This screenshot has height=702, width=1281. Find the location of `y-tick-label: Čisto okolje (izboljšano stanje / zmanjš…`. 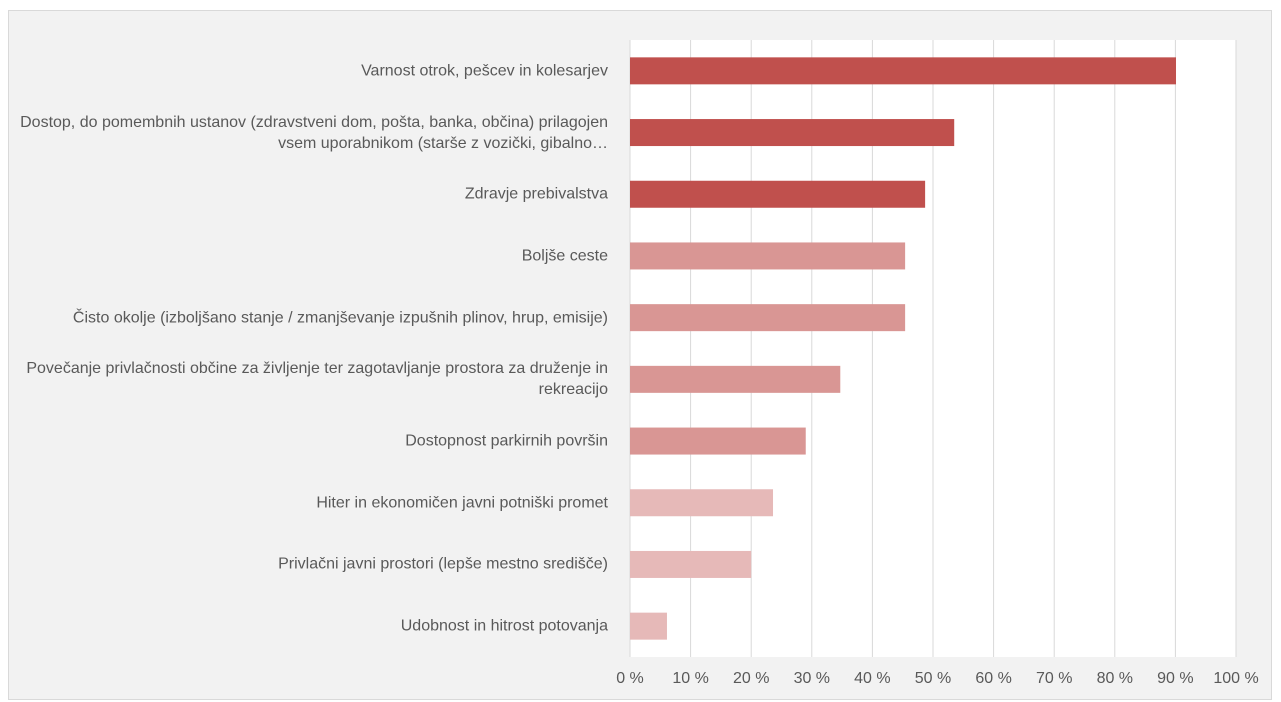

y-tick-label: Čisto okolje (izboljšano stanje / zmanjš… is located at coordinates (340, 318).